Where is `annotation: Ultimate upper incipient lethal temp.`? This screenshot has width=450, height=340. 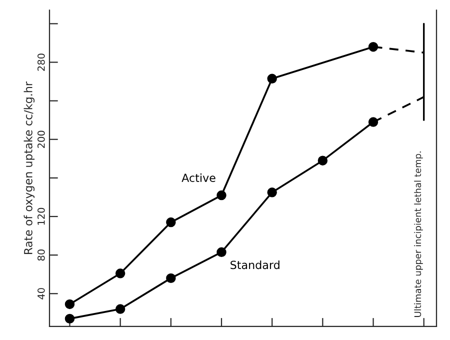
annotation: Ultimate upper incipient lethal temp. is located at coordinates (418, 234).